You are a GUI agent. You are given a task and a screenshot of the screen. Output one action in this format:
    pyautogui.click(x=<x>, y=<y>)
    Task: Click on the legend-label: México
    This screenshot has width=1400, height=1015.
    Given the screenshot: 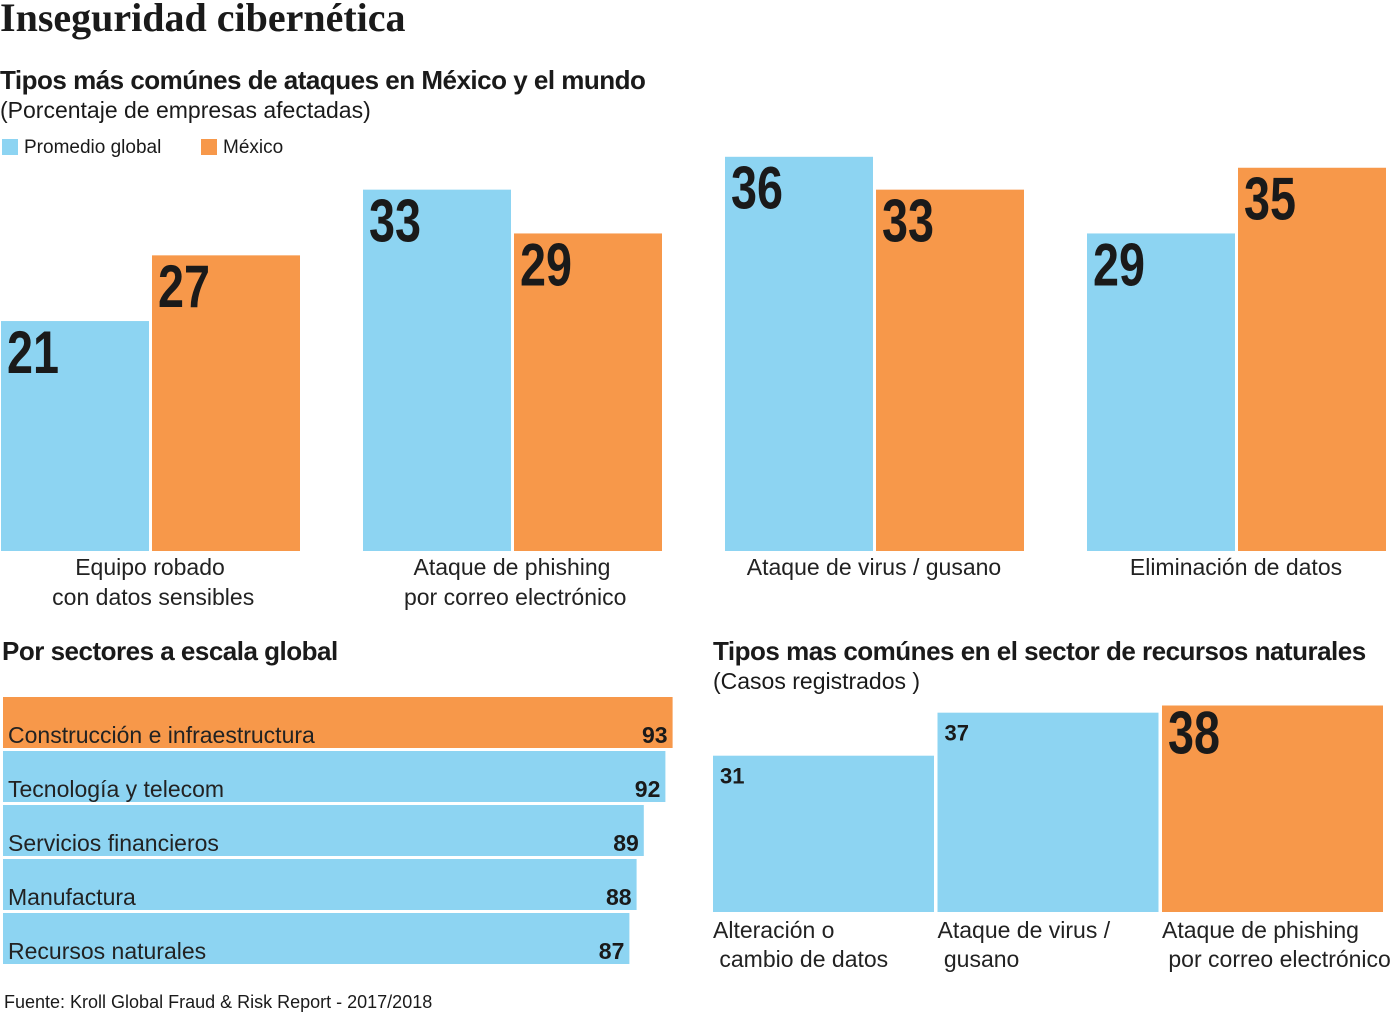 What is the action you would take?
    pyautogui.click(x=253, y=147)
    